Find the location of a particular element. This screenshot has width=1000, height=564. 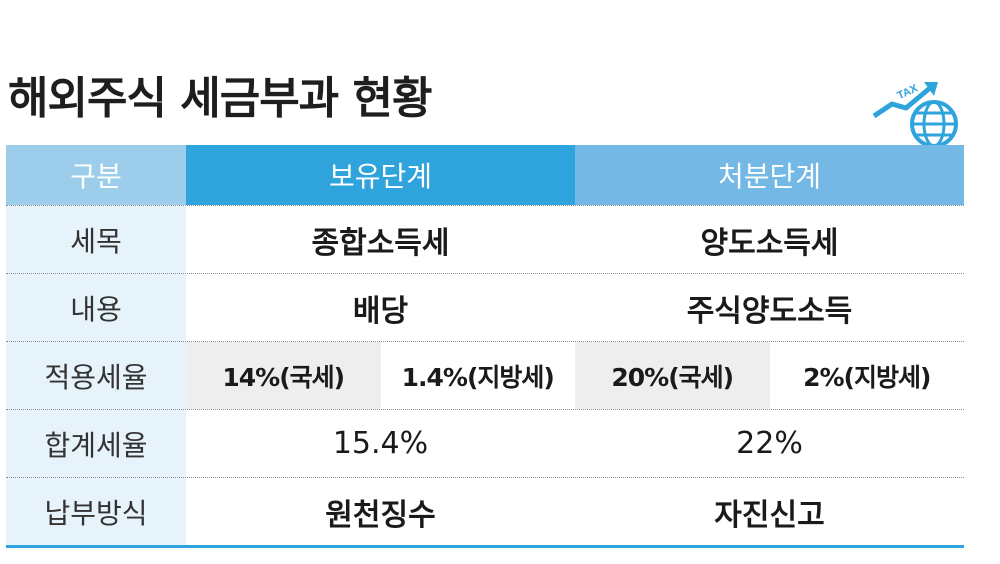

disposal-content: 주식양도소득 is located at coordinates (769, 311).